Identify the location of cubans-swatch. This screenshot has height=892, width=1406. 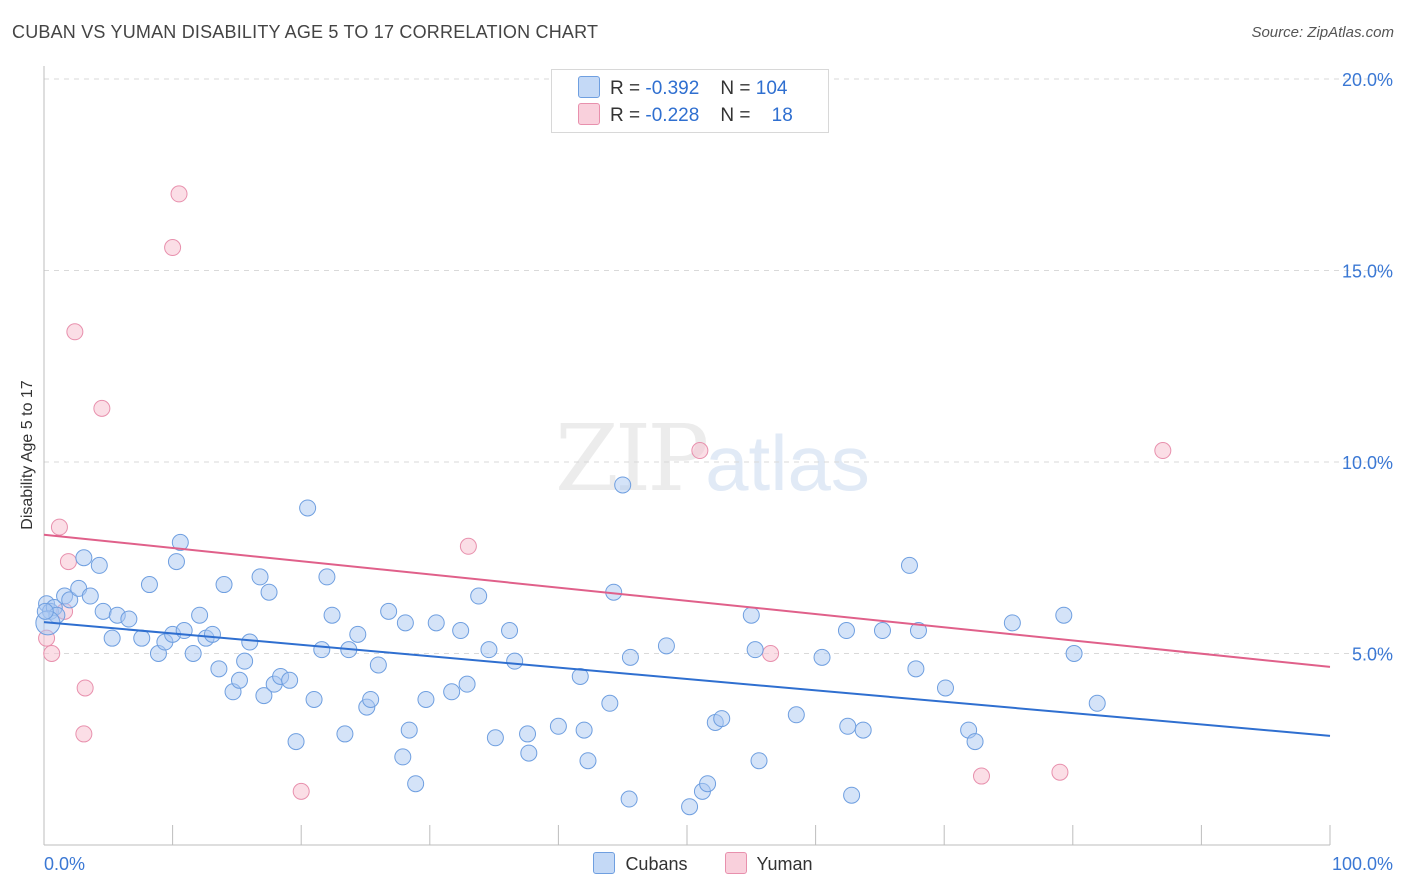
(589, 87).